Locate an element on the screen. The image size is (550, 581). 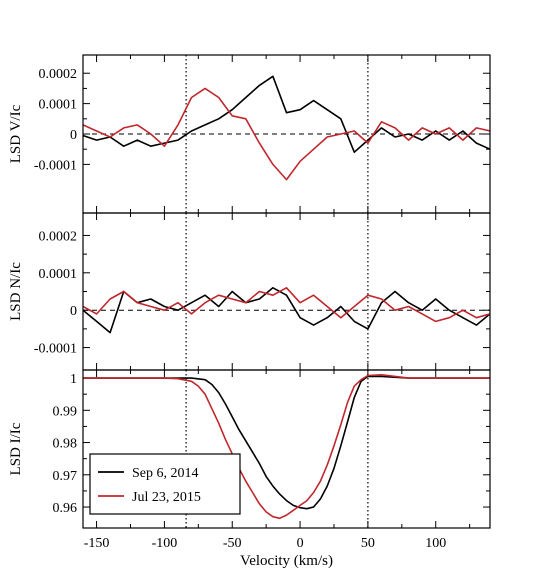
x-tick-label: -150 is located at coordinates (97, 543).